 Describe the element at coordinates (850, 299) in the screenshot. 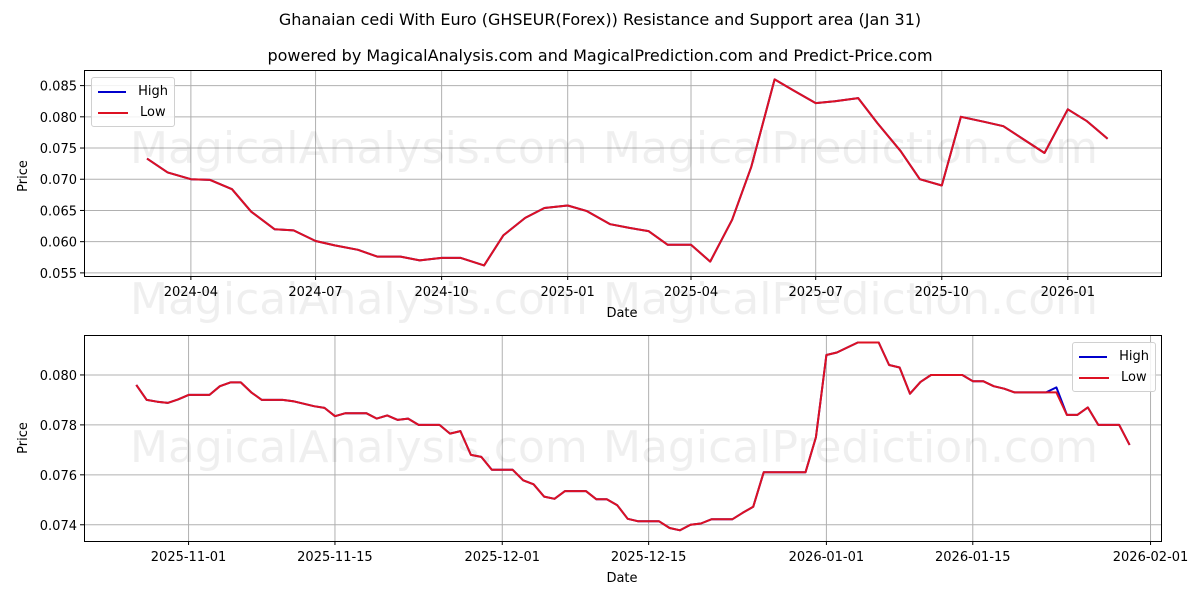

I see `watermark-prediction-2: MagicalPrediction.com` at that location.